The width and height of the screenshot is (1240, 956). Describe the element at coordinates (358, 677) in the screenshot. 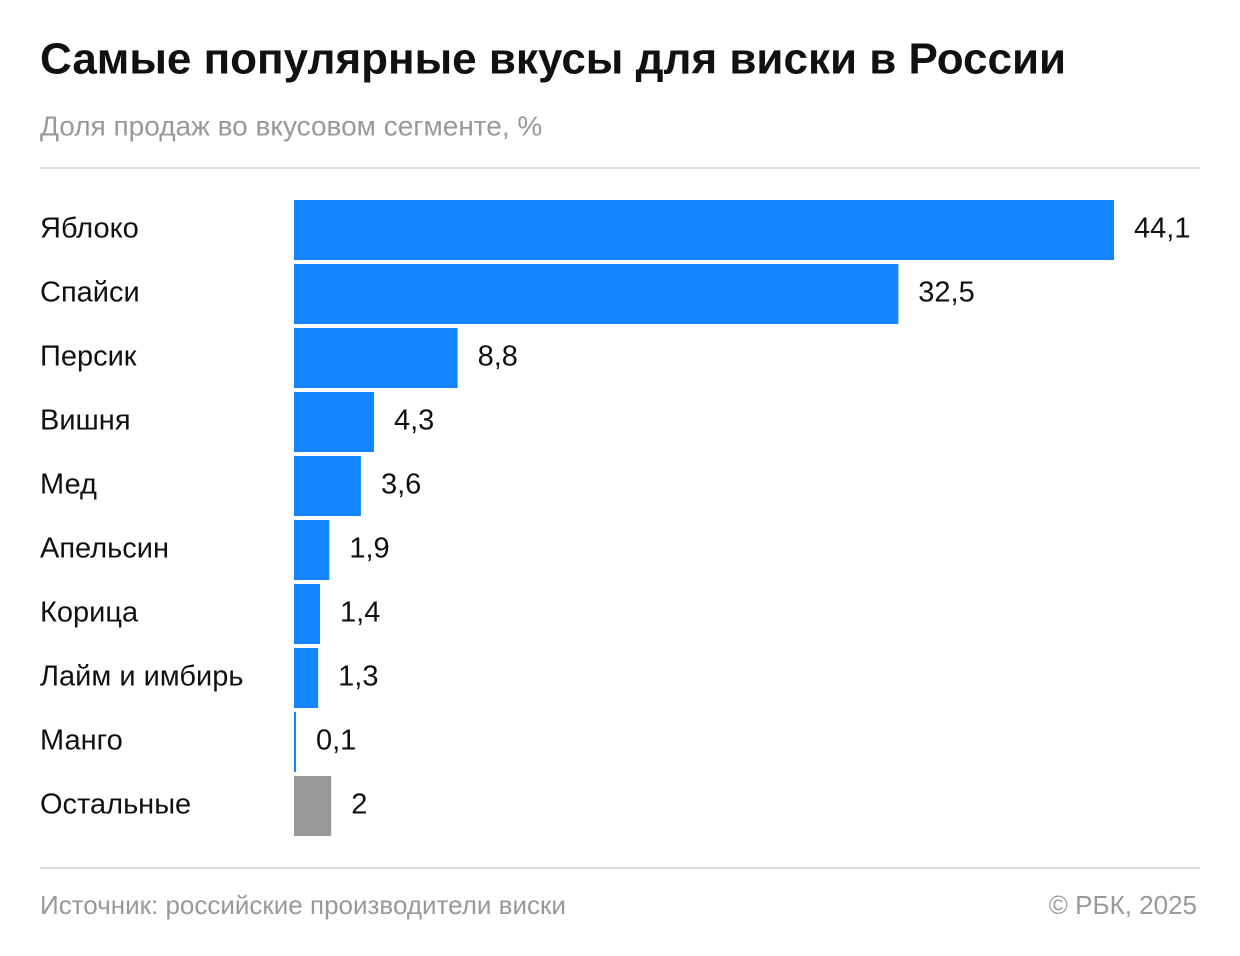

I see `value-label: 1,3` at that location.